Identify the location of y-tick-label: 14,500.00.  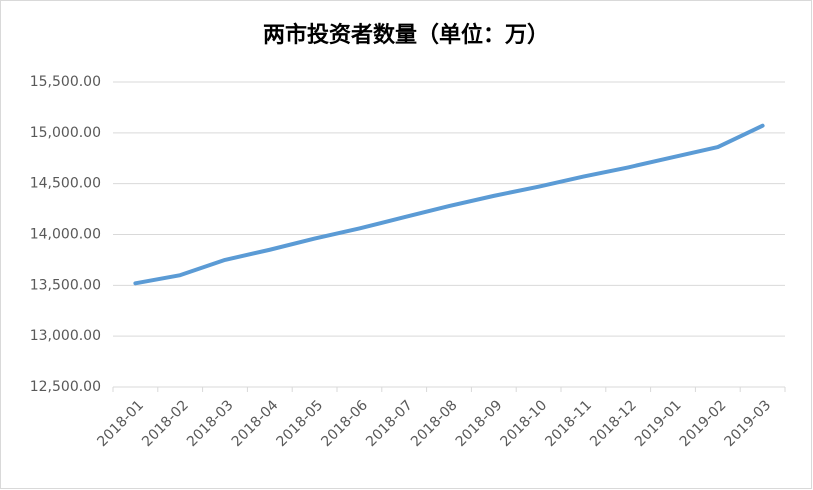
(65, 184).